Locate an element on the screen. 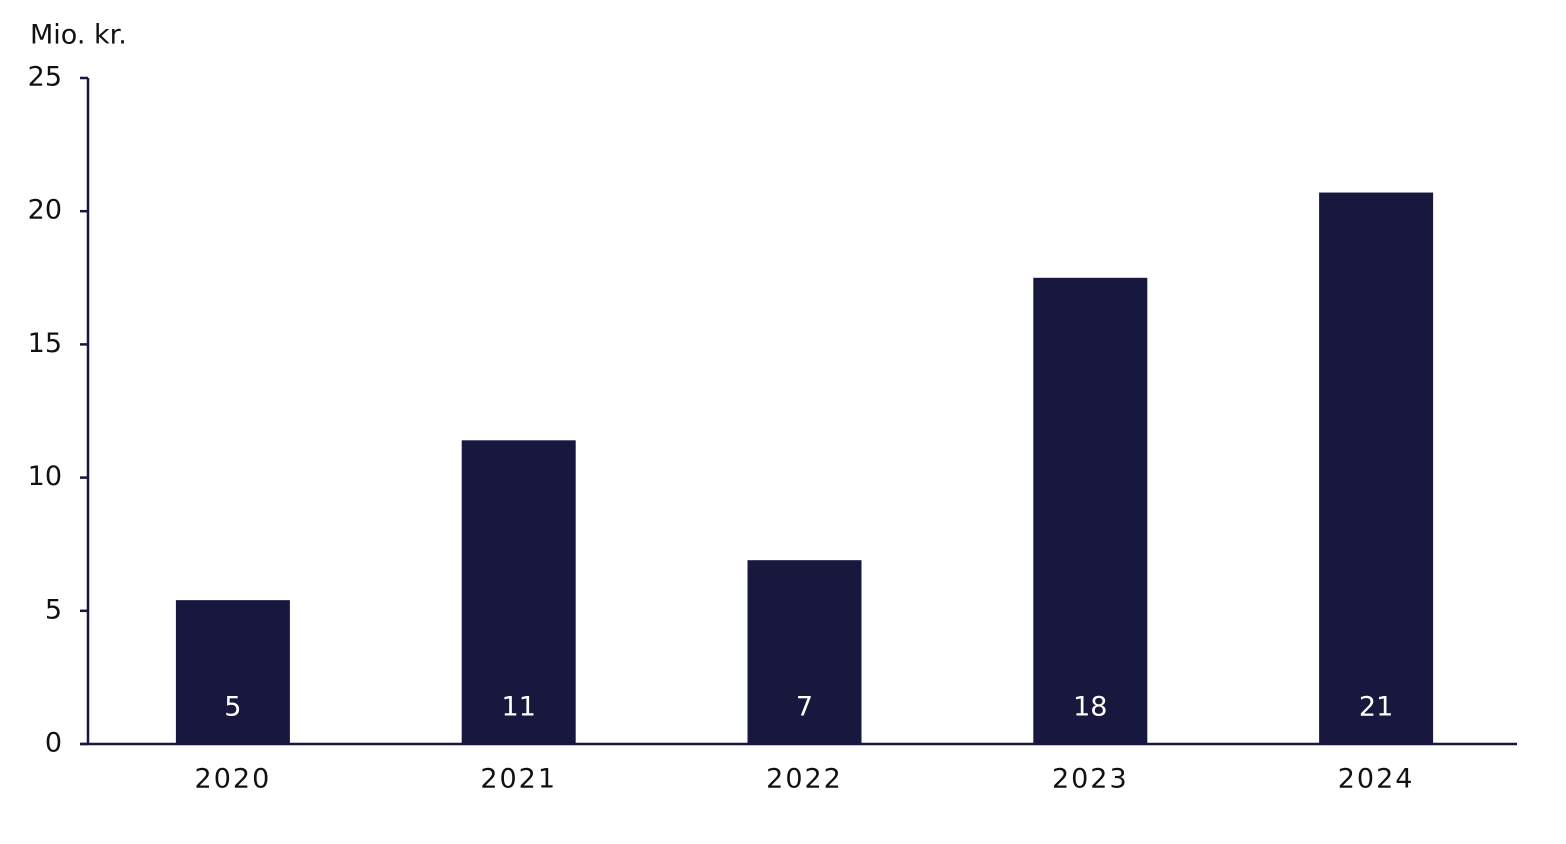  y-tick-label: 25 is located at coordinates (45, 77).